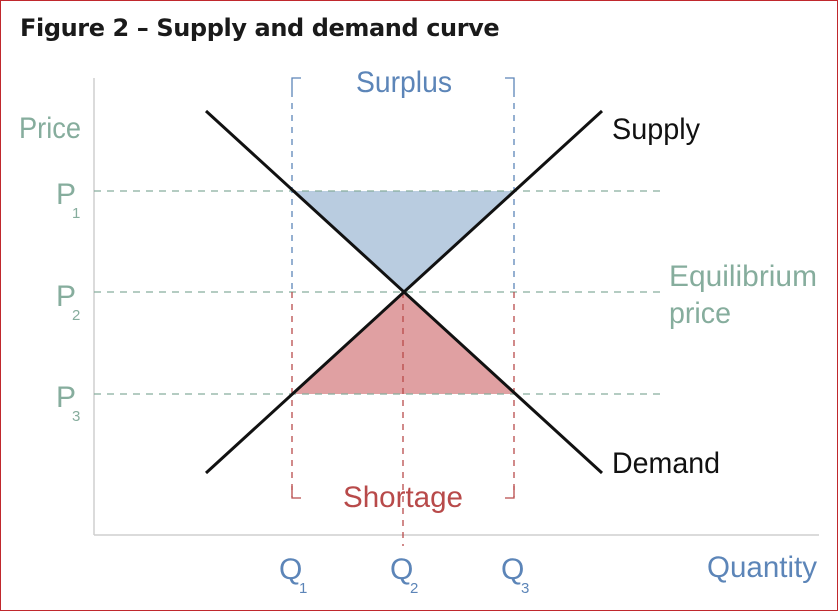 The image size is (838, 611). What do you see at coordinates (414, 588) in the screenshot?
I see `quantity-label-q2-sub: 2` at bounding box center [414, 588].